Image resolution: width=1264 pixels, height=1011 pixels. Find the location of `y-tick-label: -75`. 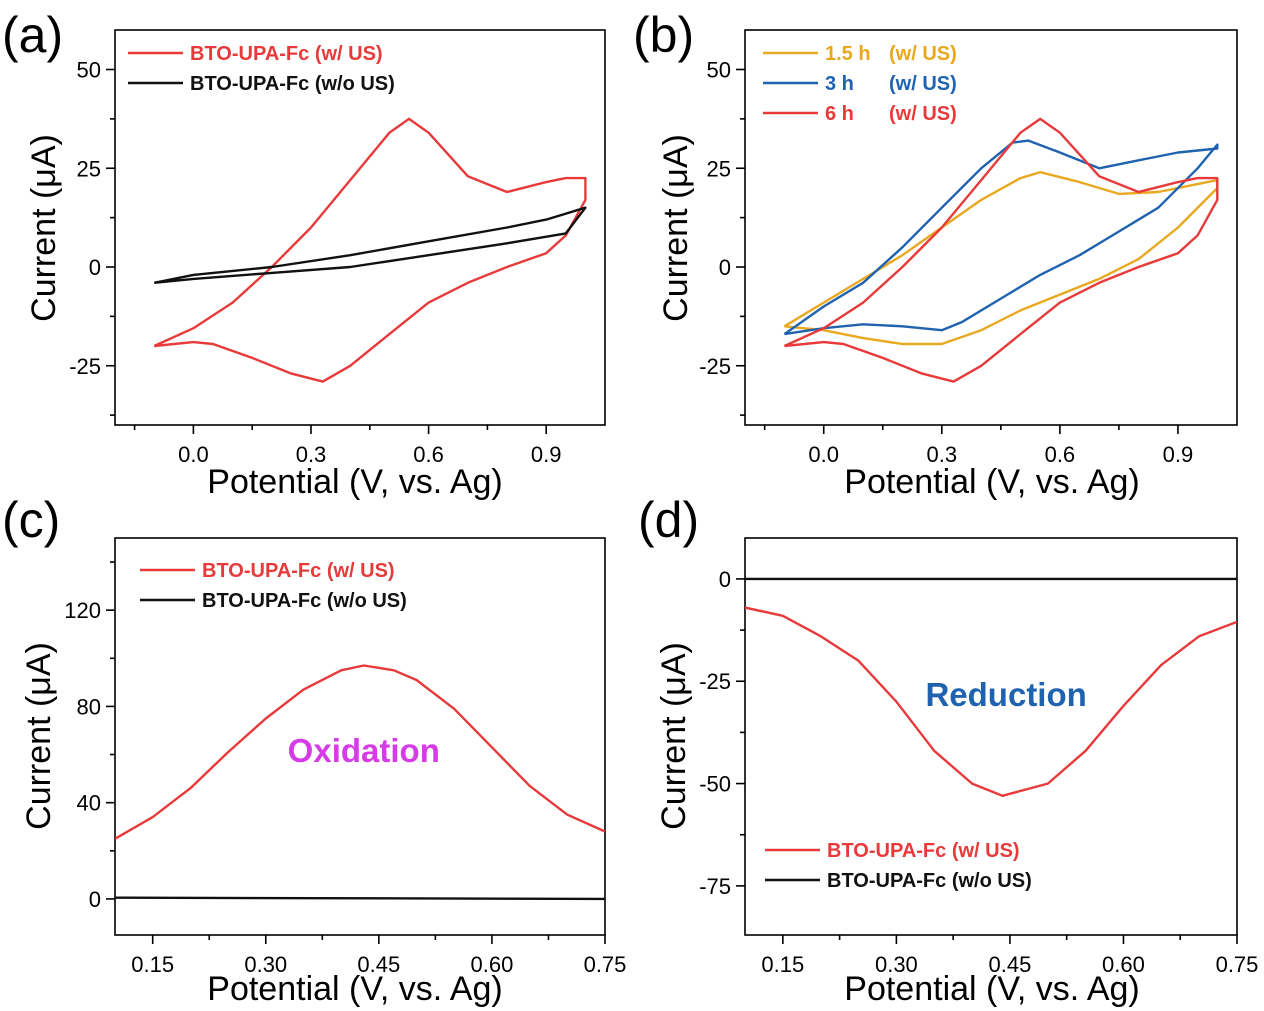

y-tick-label: -75 is located at coordinates (715, 886).